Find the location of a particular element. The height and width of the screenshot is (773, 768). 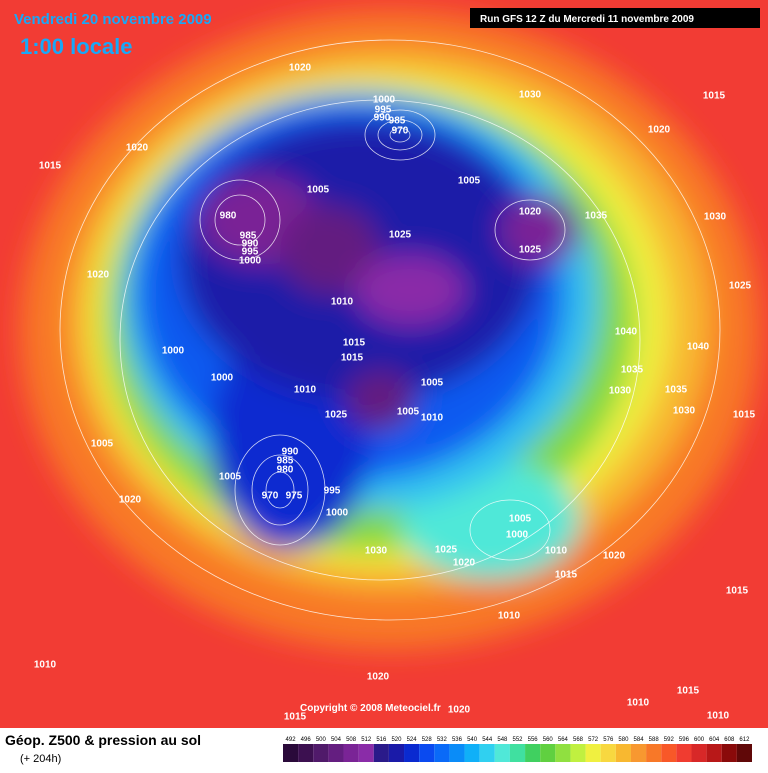

scale-label: 560 is located at coordinates (548, 740).